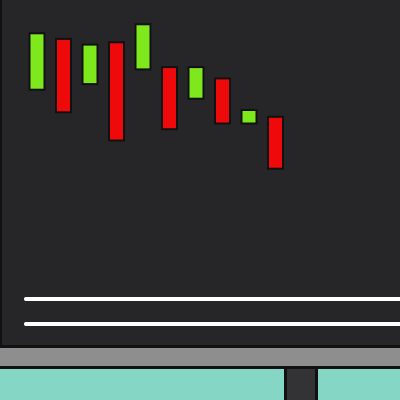 Image resolution: width=400 pixels, height=400 pixels. I want to click on screen-edge, so click(1, 172).